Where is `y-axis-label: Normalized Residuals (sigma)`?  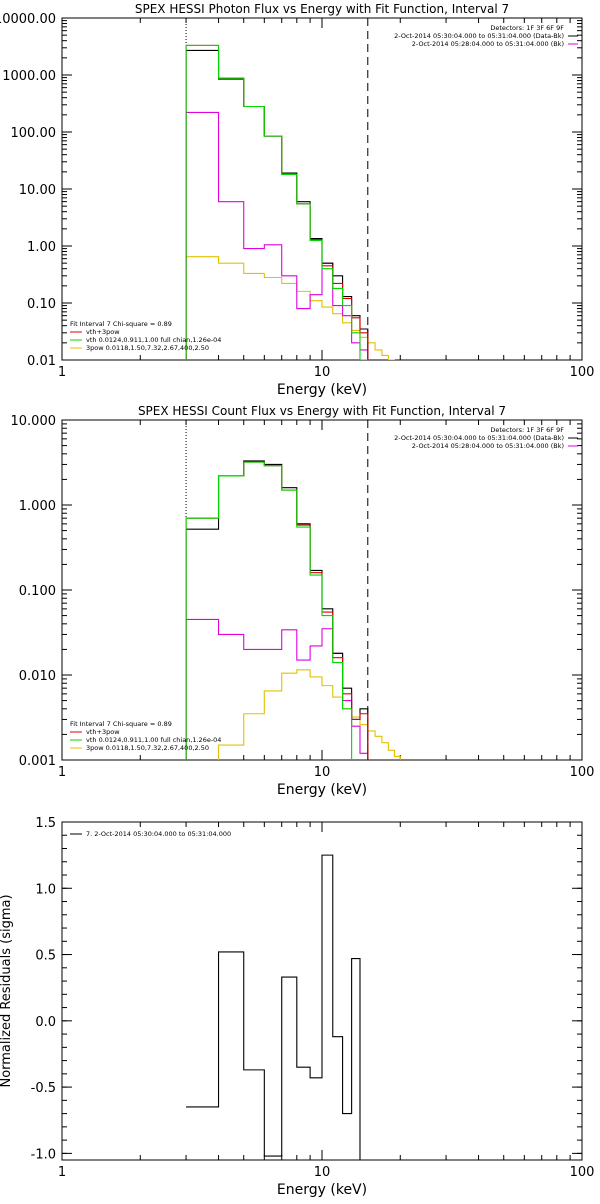 y-axis-label: Normalized Residuals (sigma) is located at coordinates (7, 990).